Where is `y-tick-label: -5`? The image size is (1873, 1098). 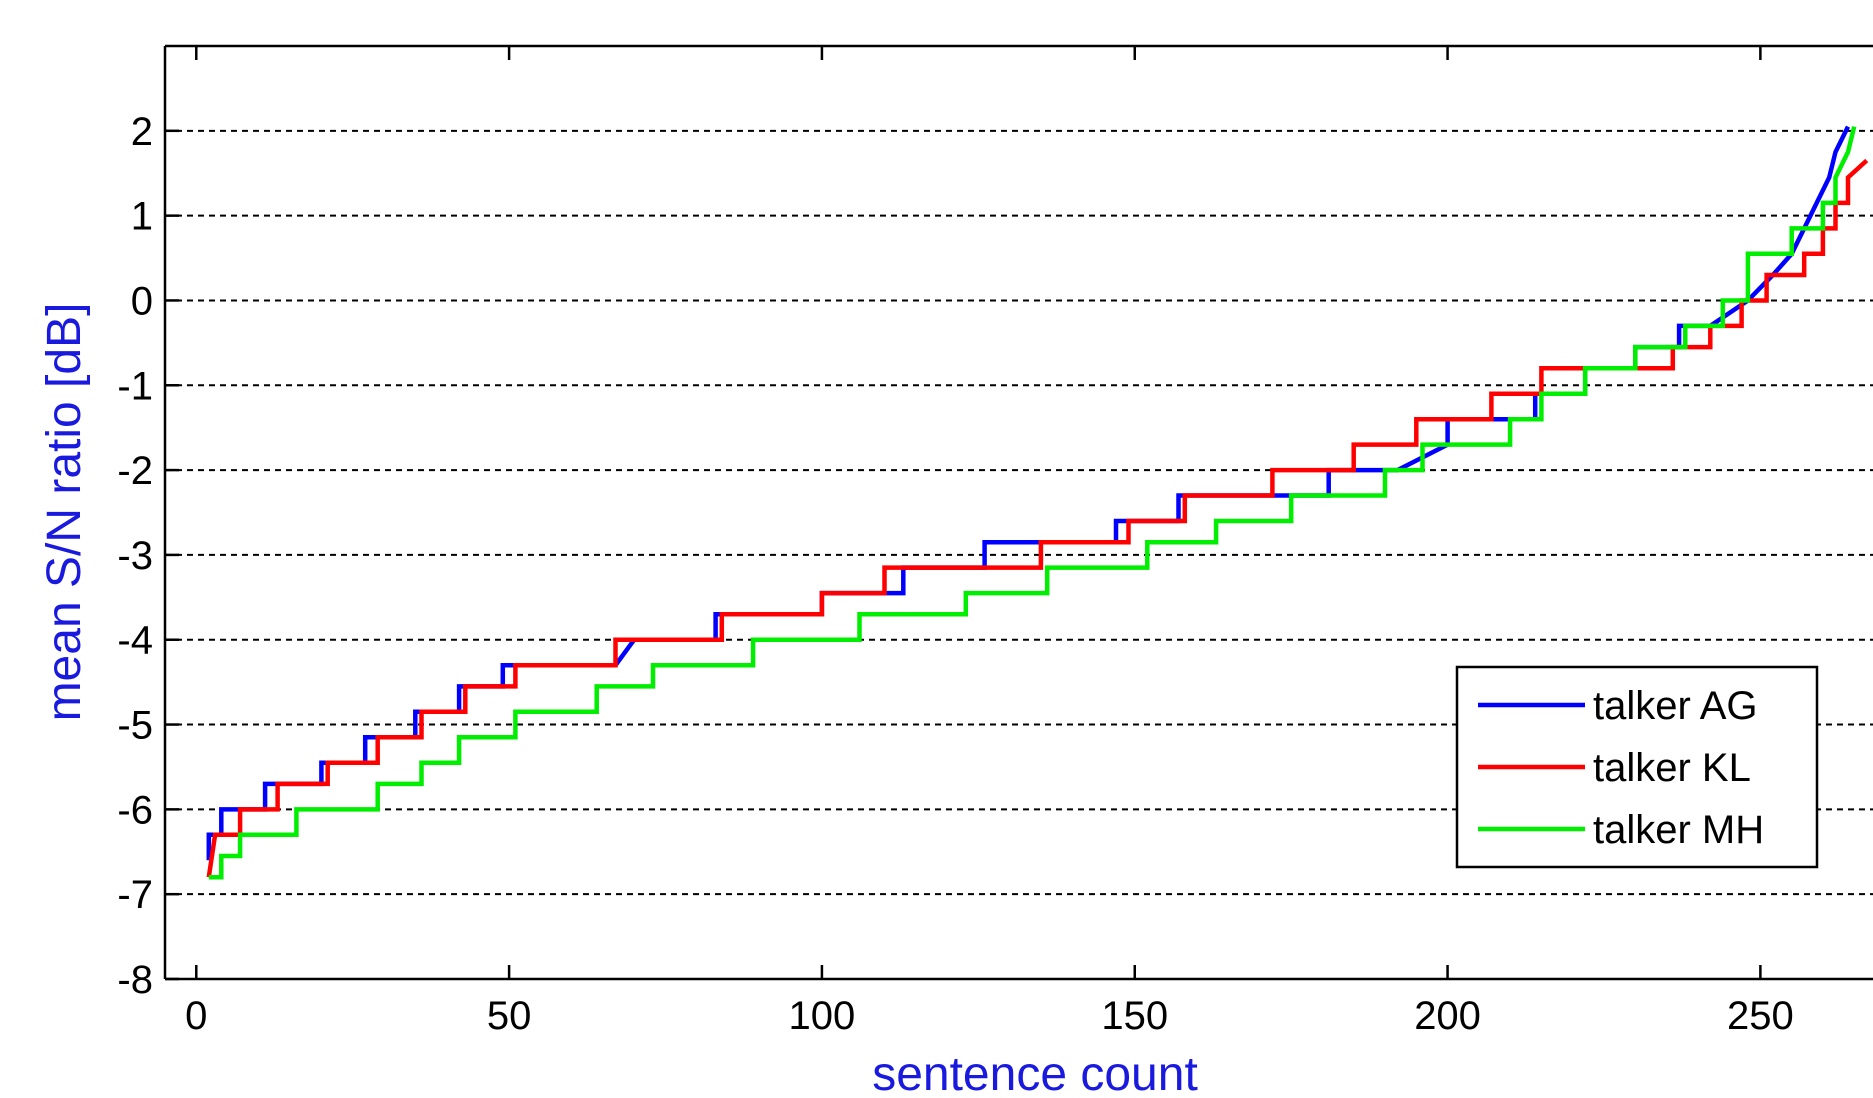
y-tick-label: -5 is located at coordinates (135, 726).